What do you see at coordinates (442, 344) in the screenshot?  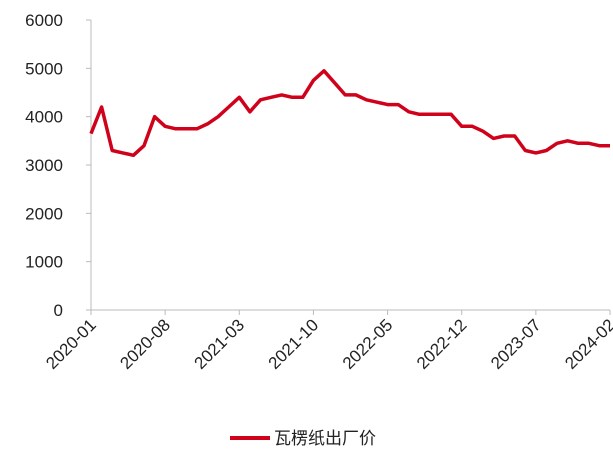 I see `x-tick-label: 2022-12` at bounding box center [442, 344].